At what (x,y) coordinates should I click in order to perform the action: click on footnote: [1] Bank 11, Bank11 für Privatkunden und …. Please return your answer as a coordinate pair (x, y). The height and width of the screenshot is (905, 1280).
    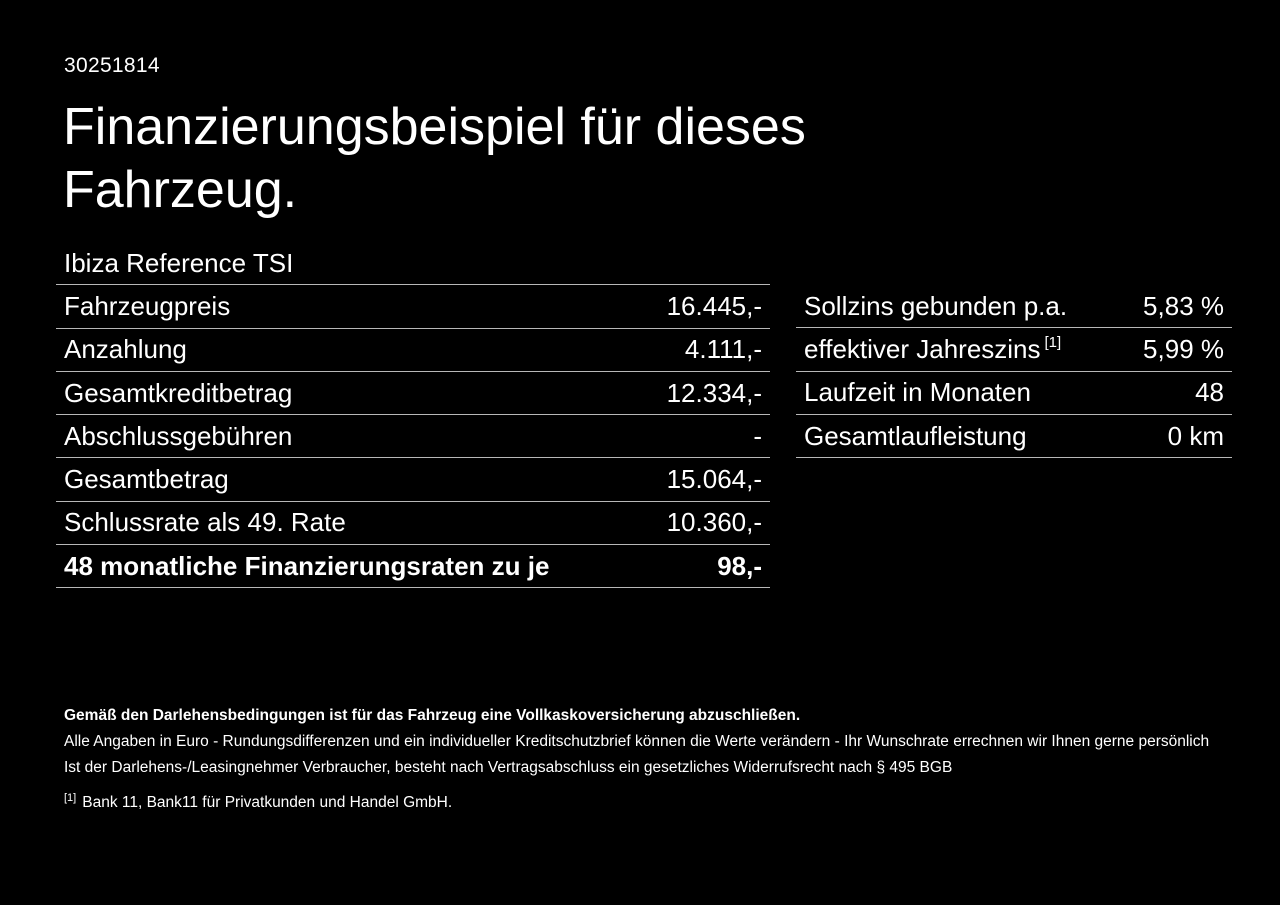
    Looking at the image, I should click on (641, 800).